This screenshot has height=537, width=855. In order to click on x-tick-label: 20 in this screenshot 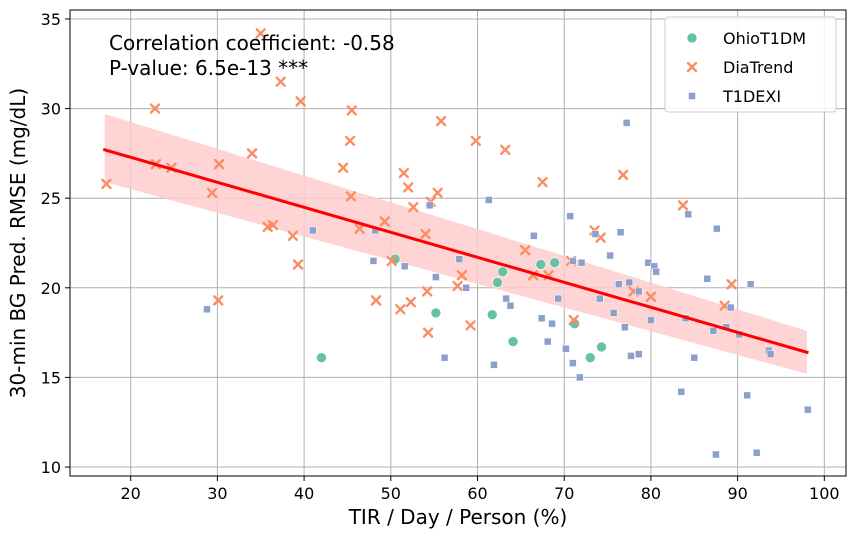, I will do `click(131, 493)`.